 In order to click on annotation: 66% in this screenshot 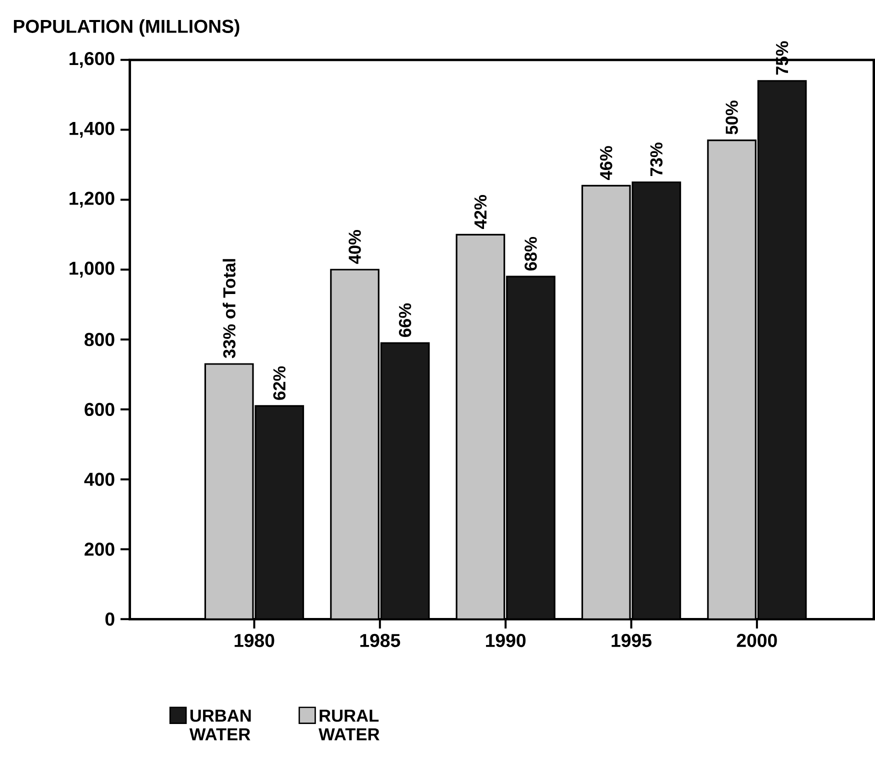, I will do `click(405, 320)`.